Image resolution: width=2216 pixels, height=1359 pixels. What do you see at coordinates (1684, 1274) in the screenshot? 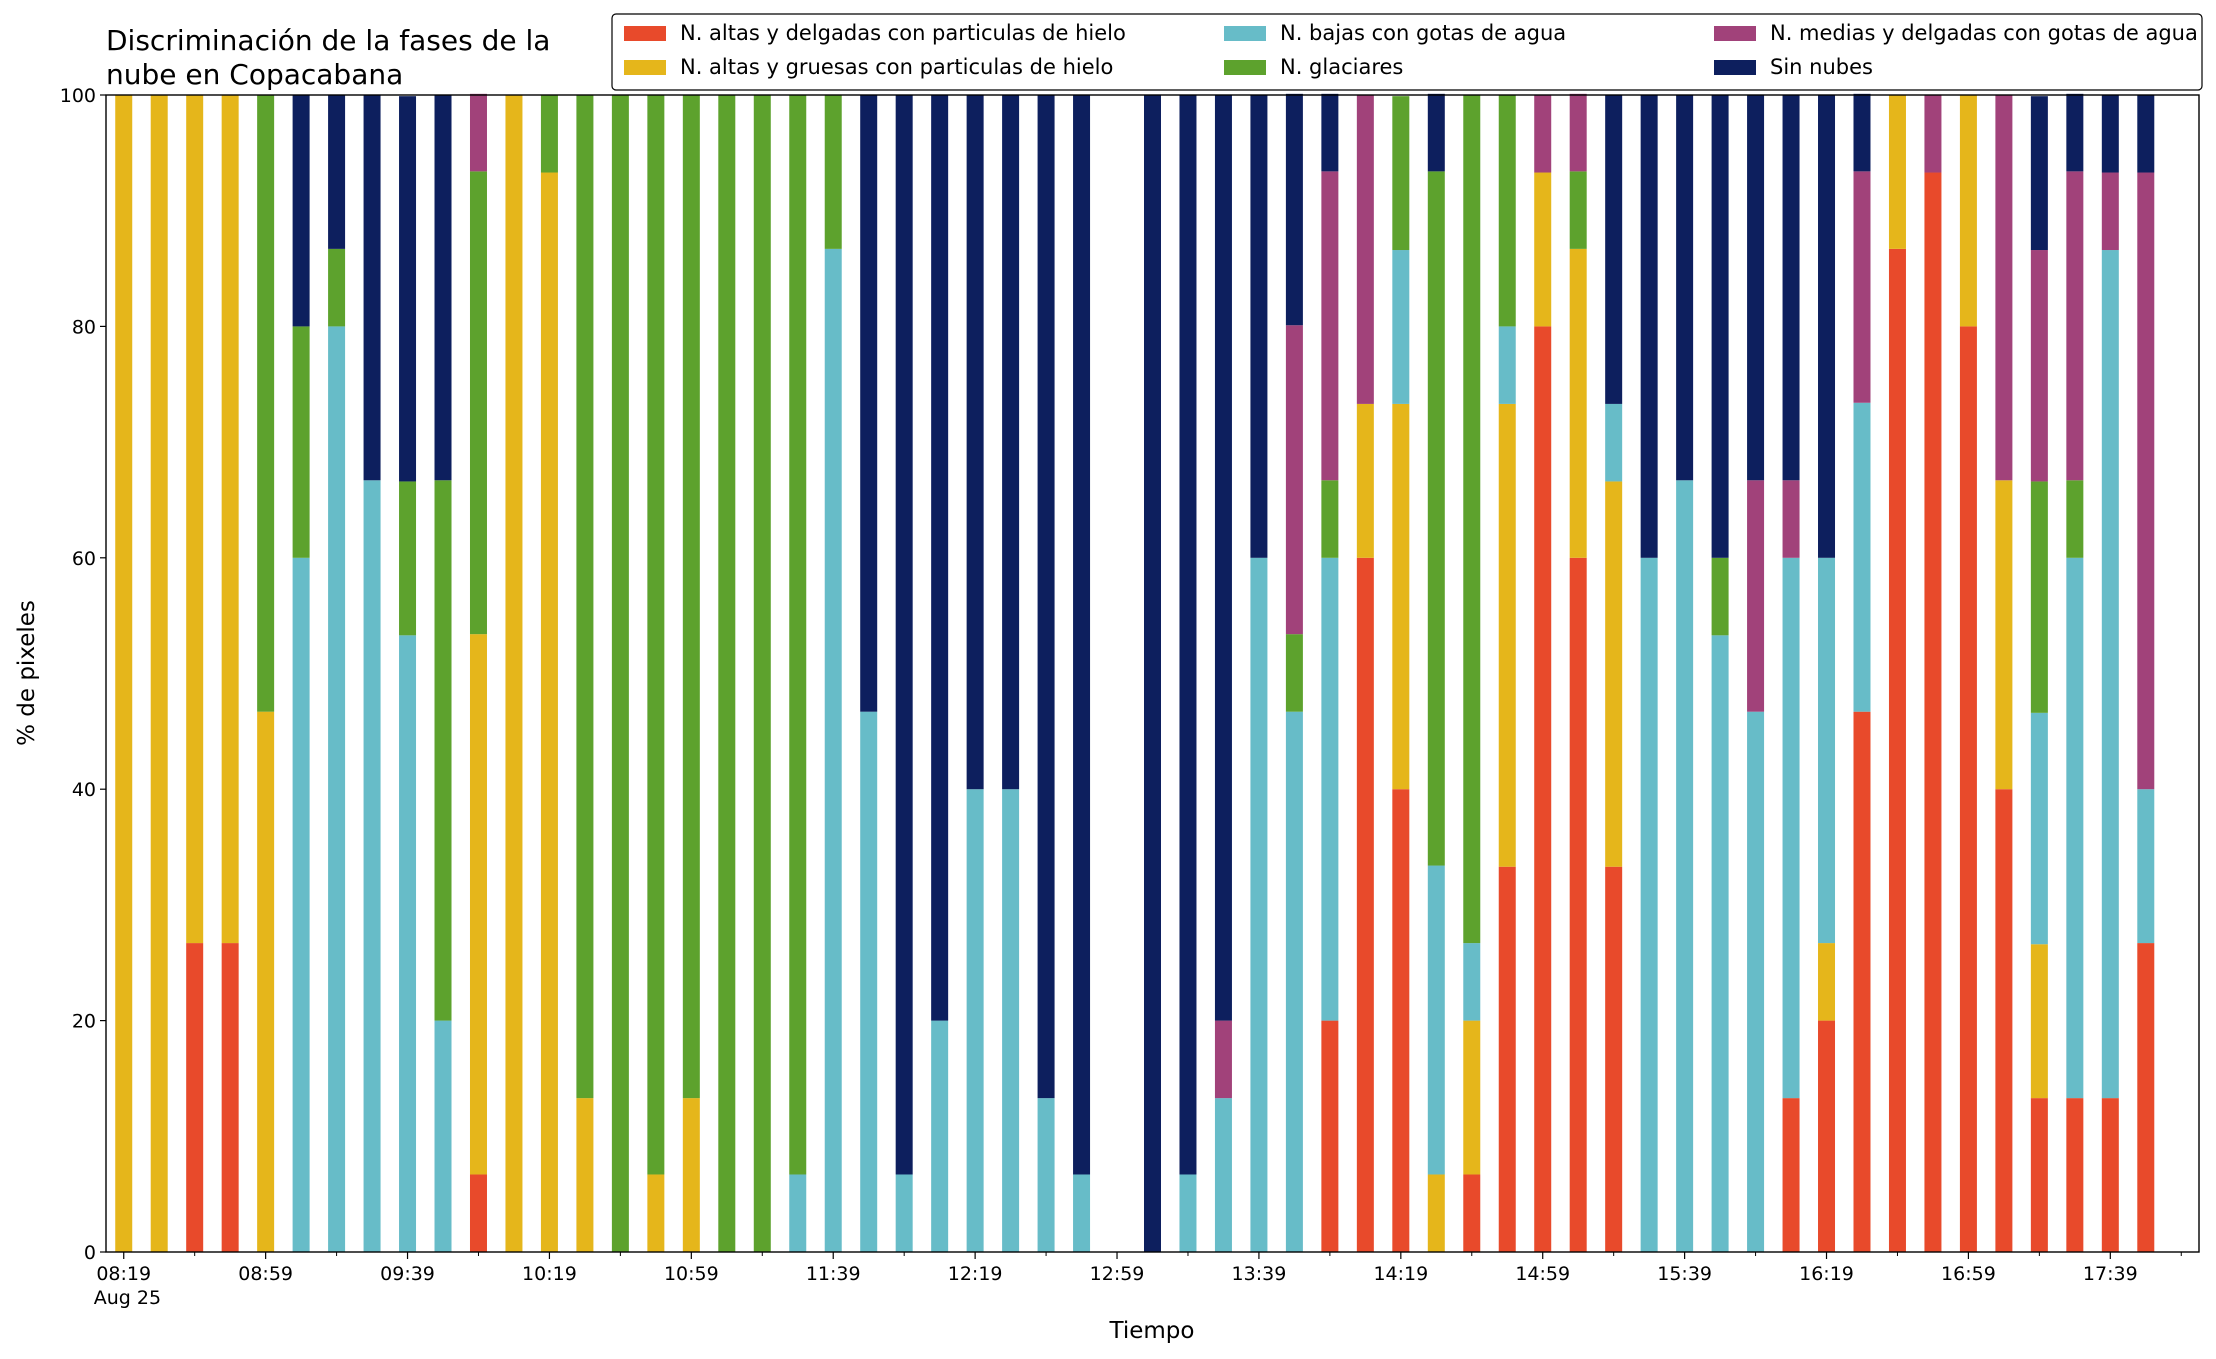
I see `x-tick-label: 15:39` at bounding box center [1684, 1274].